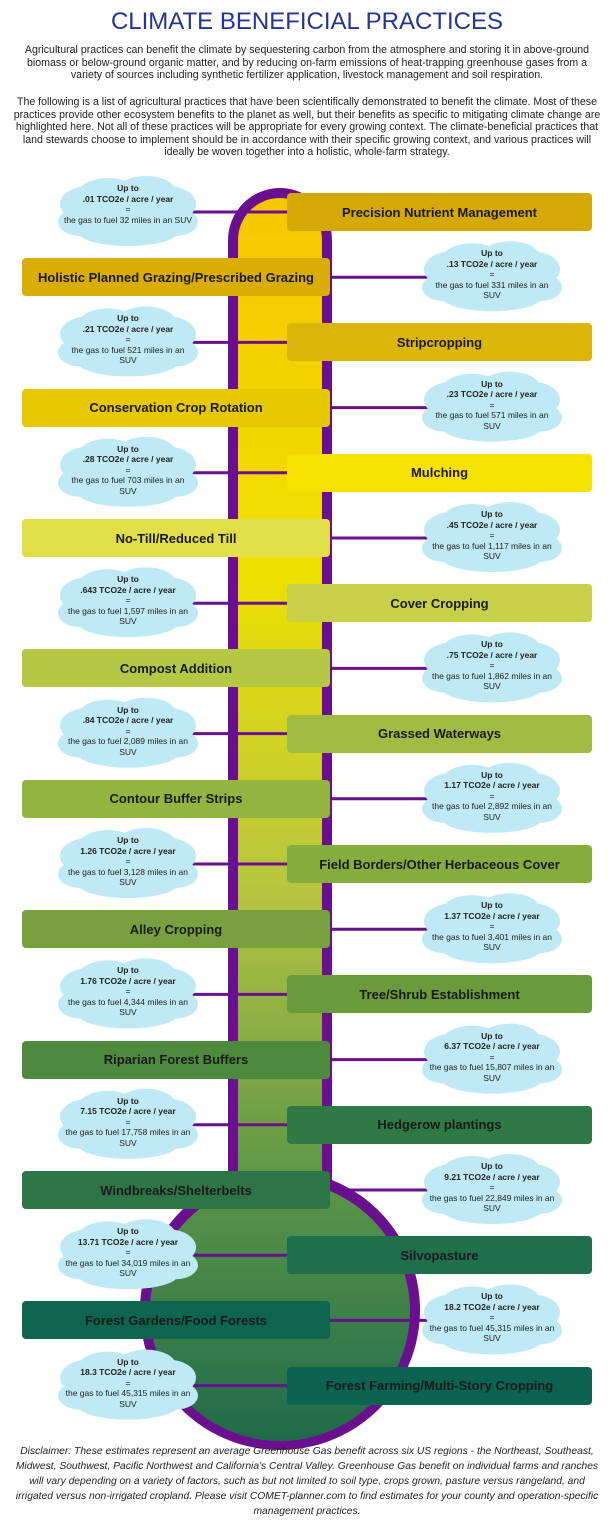 This screenshot has height=1536, width=614. What do you see at coordinates (492, 394) in the screenshot?
I see `amount: .23 TCO2e / acre / year` at bounding box center [492, 394].